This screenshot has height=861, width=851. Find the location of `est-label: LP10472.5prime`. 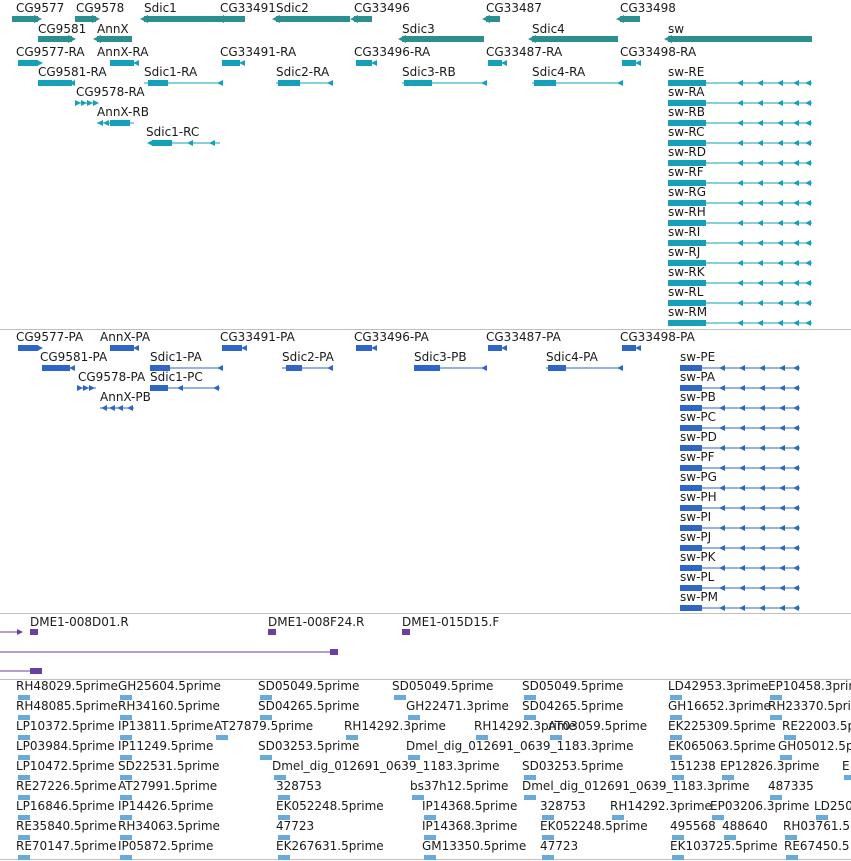

est-label: LP10472.5prime is located at coordinates (65, 766).